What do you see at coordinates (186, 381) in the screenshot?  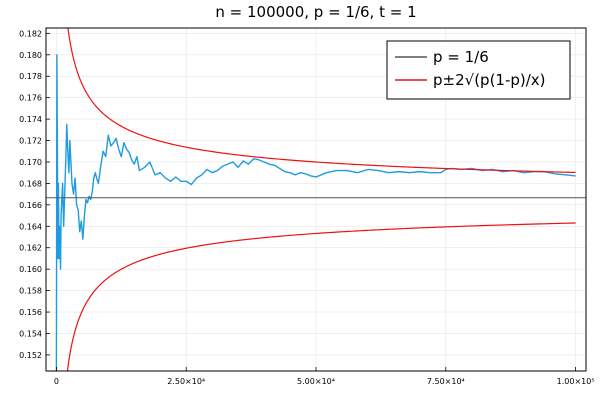 I see `x-tick-label: 2.50×10⁴` at bounding box center [186, 381].